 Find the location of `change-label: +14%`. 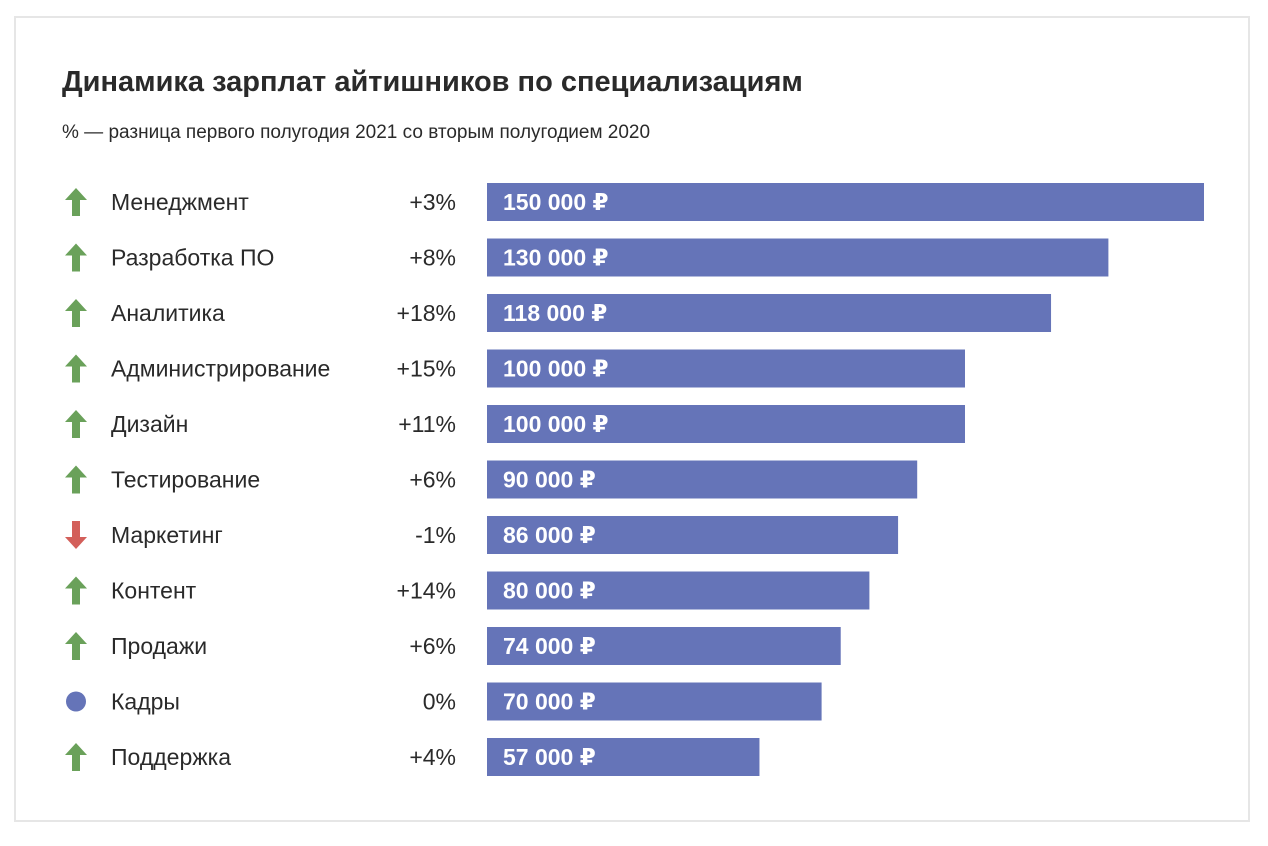

change-label: +14% is located at coordinates (426, 591).